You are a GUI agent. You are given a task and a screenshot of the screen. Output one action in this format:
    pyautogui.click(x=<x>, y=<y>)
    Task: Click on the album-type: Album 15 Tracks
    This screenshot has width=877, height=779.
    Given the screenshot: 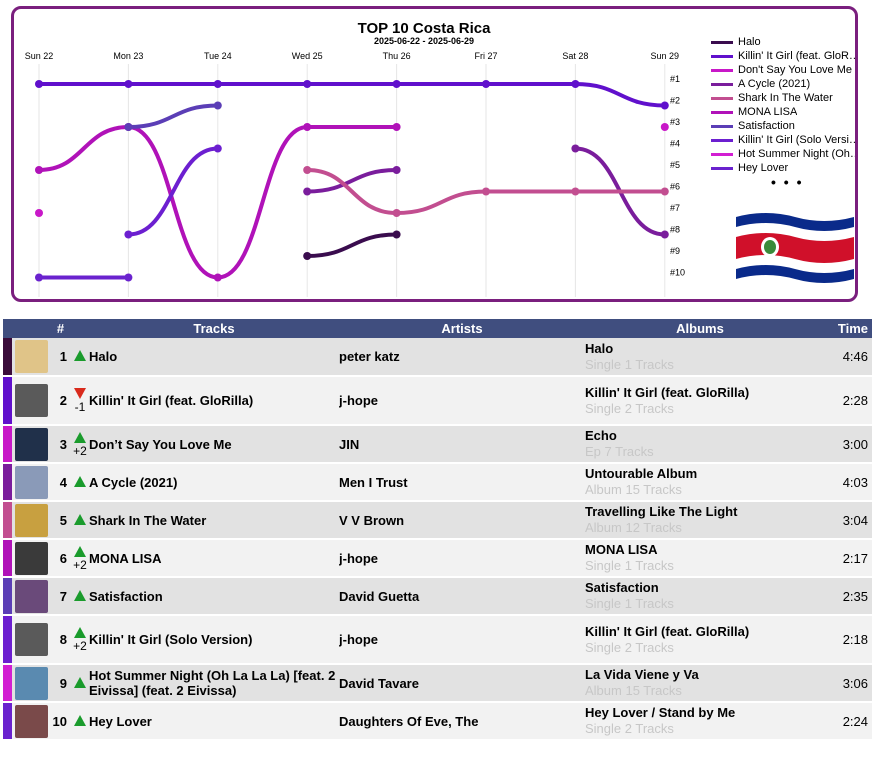 What is the action you would take?
    pyautogui.click(x=633, y=489)
    